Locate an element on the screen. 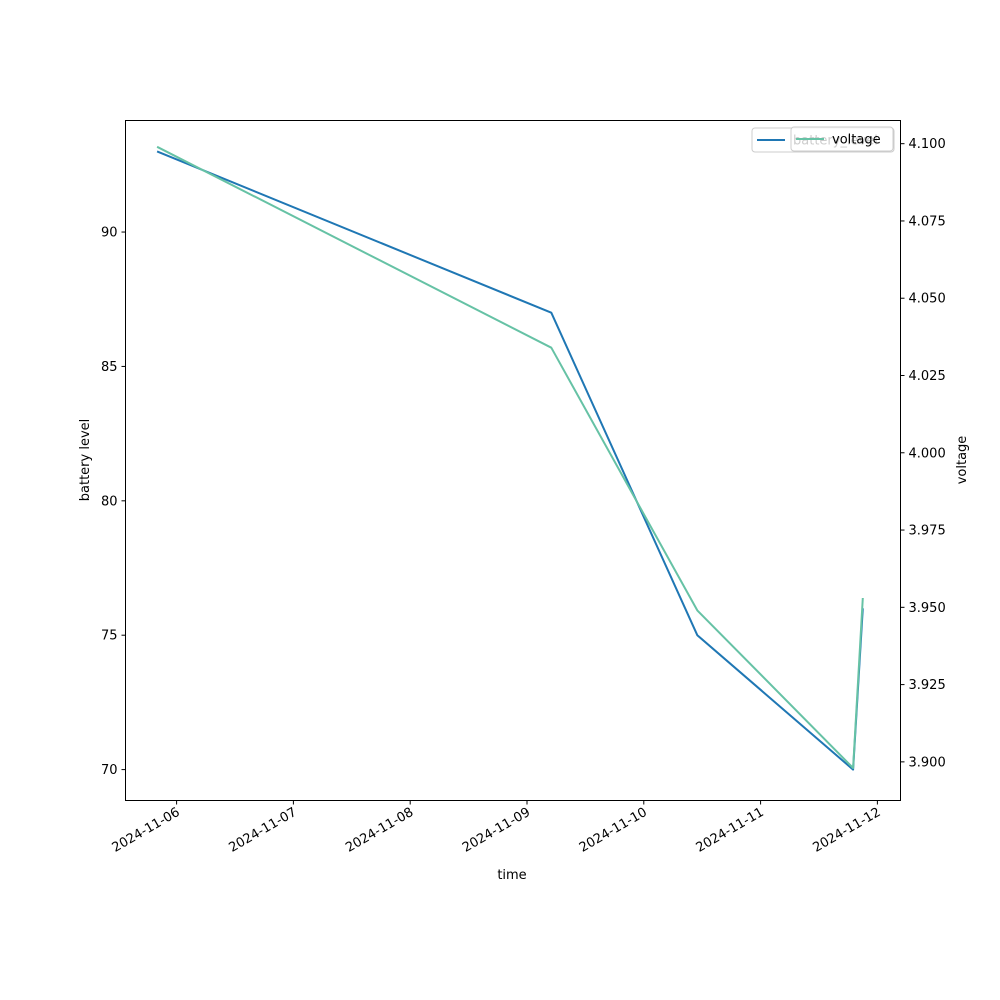 The height and width of the screenshot is (1000, 1000). right-y-axis-label: voltage is located at coordinates (962, 460).